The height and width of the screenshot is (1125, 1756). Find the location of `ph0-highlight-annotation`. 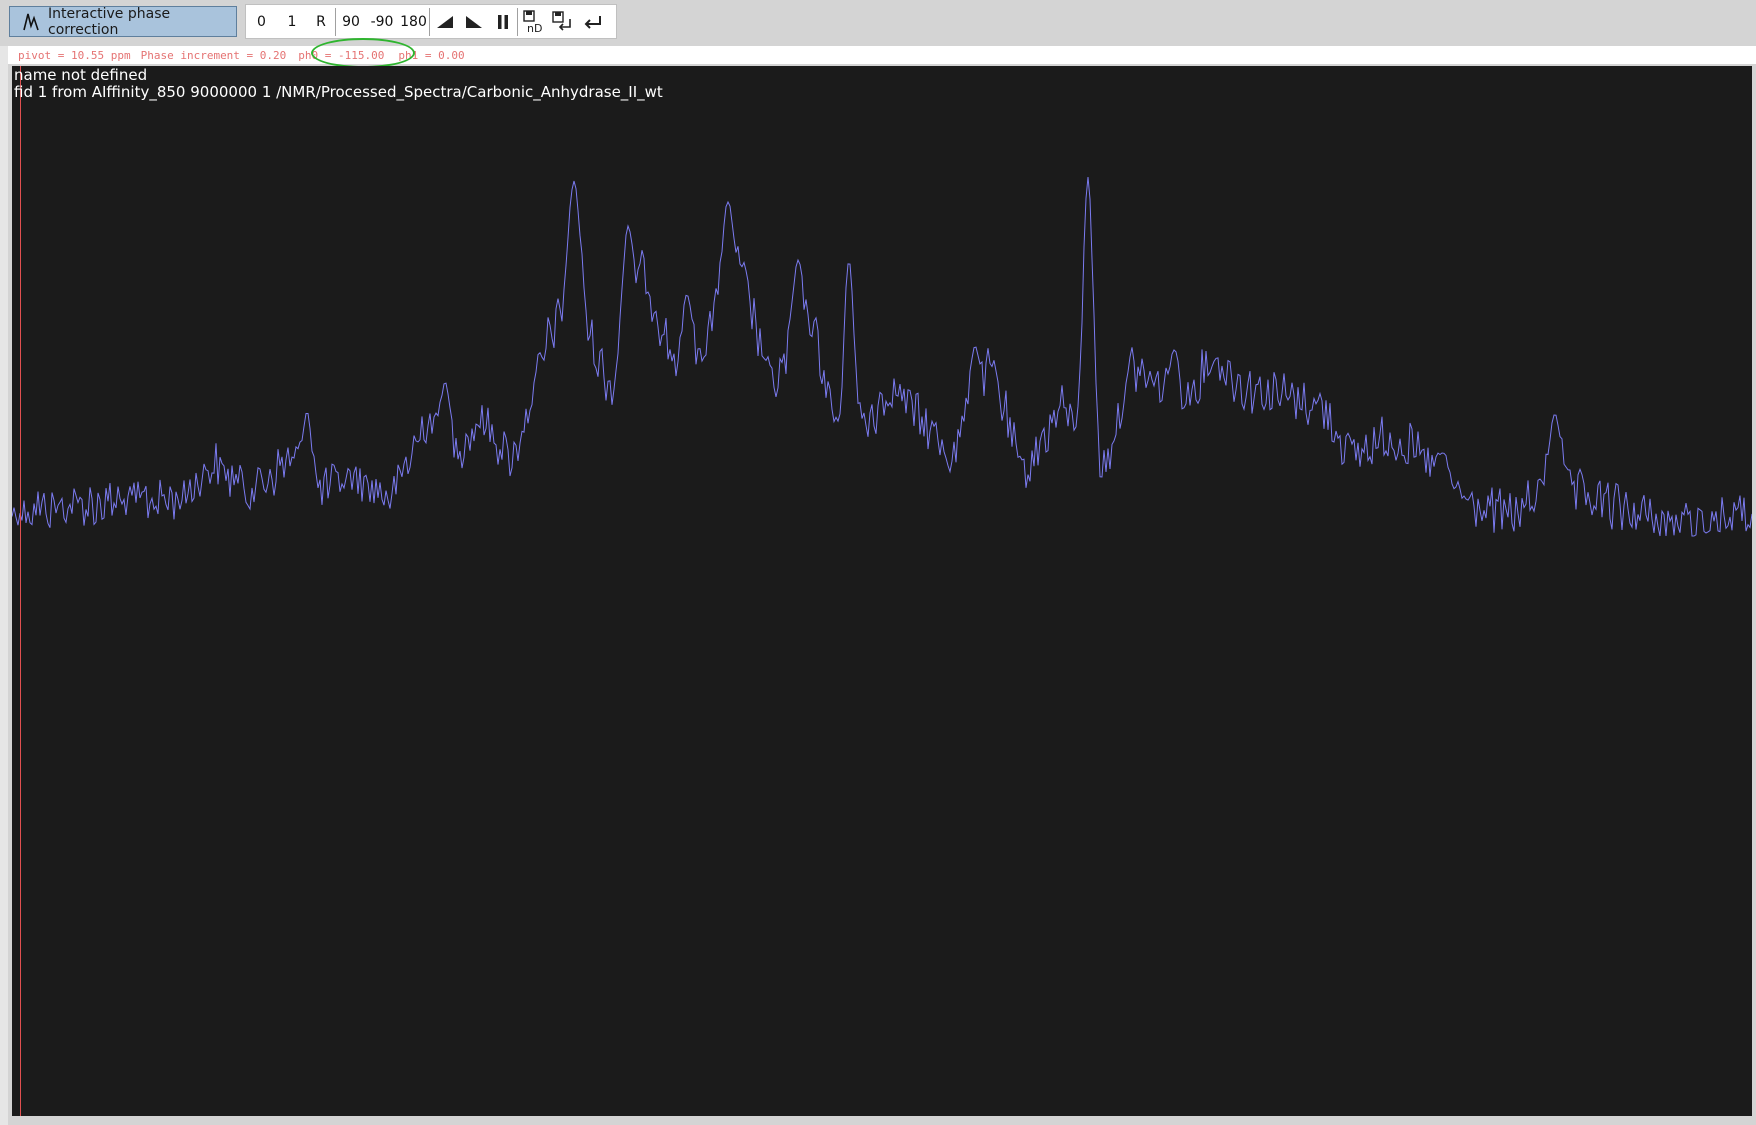

ph0-highlight-annotation is located at coordinates (363, 53).